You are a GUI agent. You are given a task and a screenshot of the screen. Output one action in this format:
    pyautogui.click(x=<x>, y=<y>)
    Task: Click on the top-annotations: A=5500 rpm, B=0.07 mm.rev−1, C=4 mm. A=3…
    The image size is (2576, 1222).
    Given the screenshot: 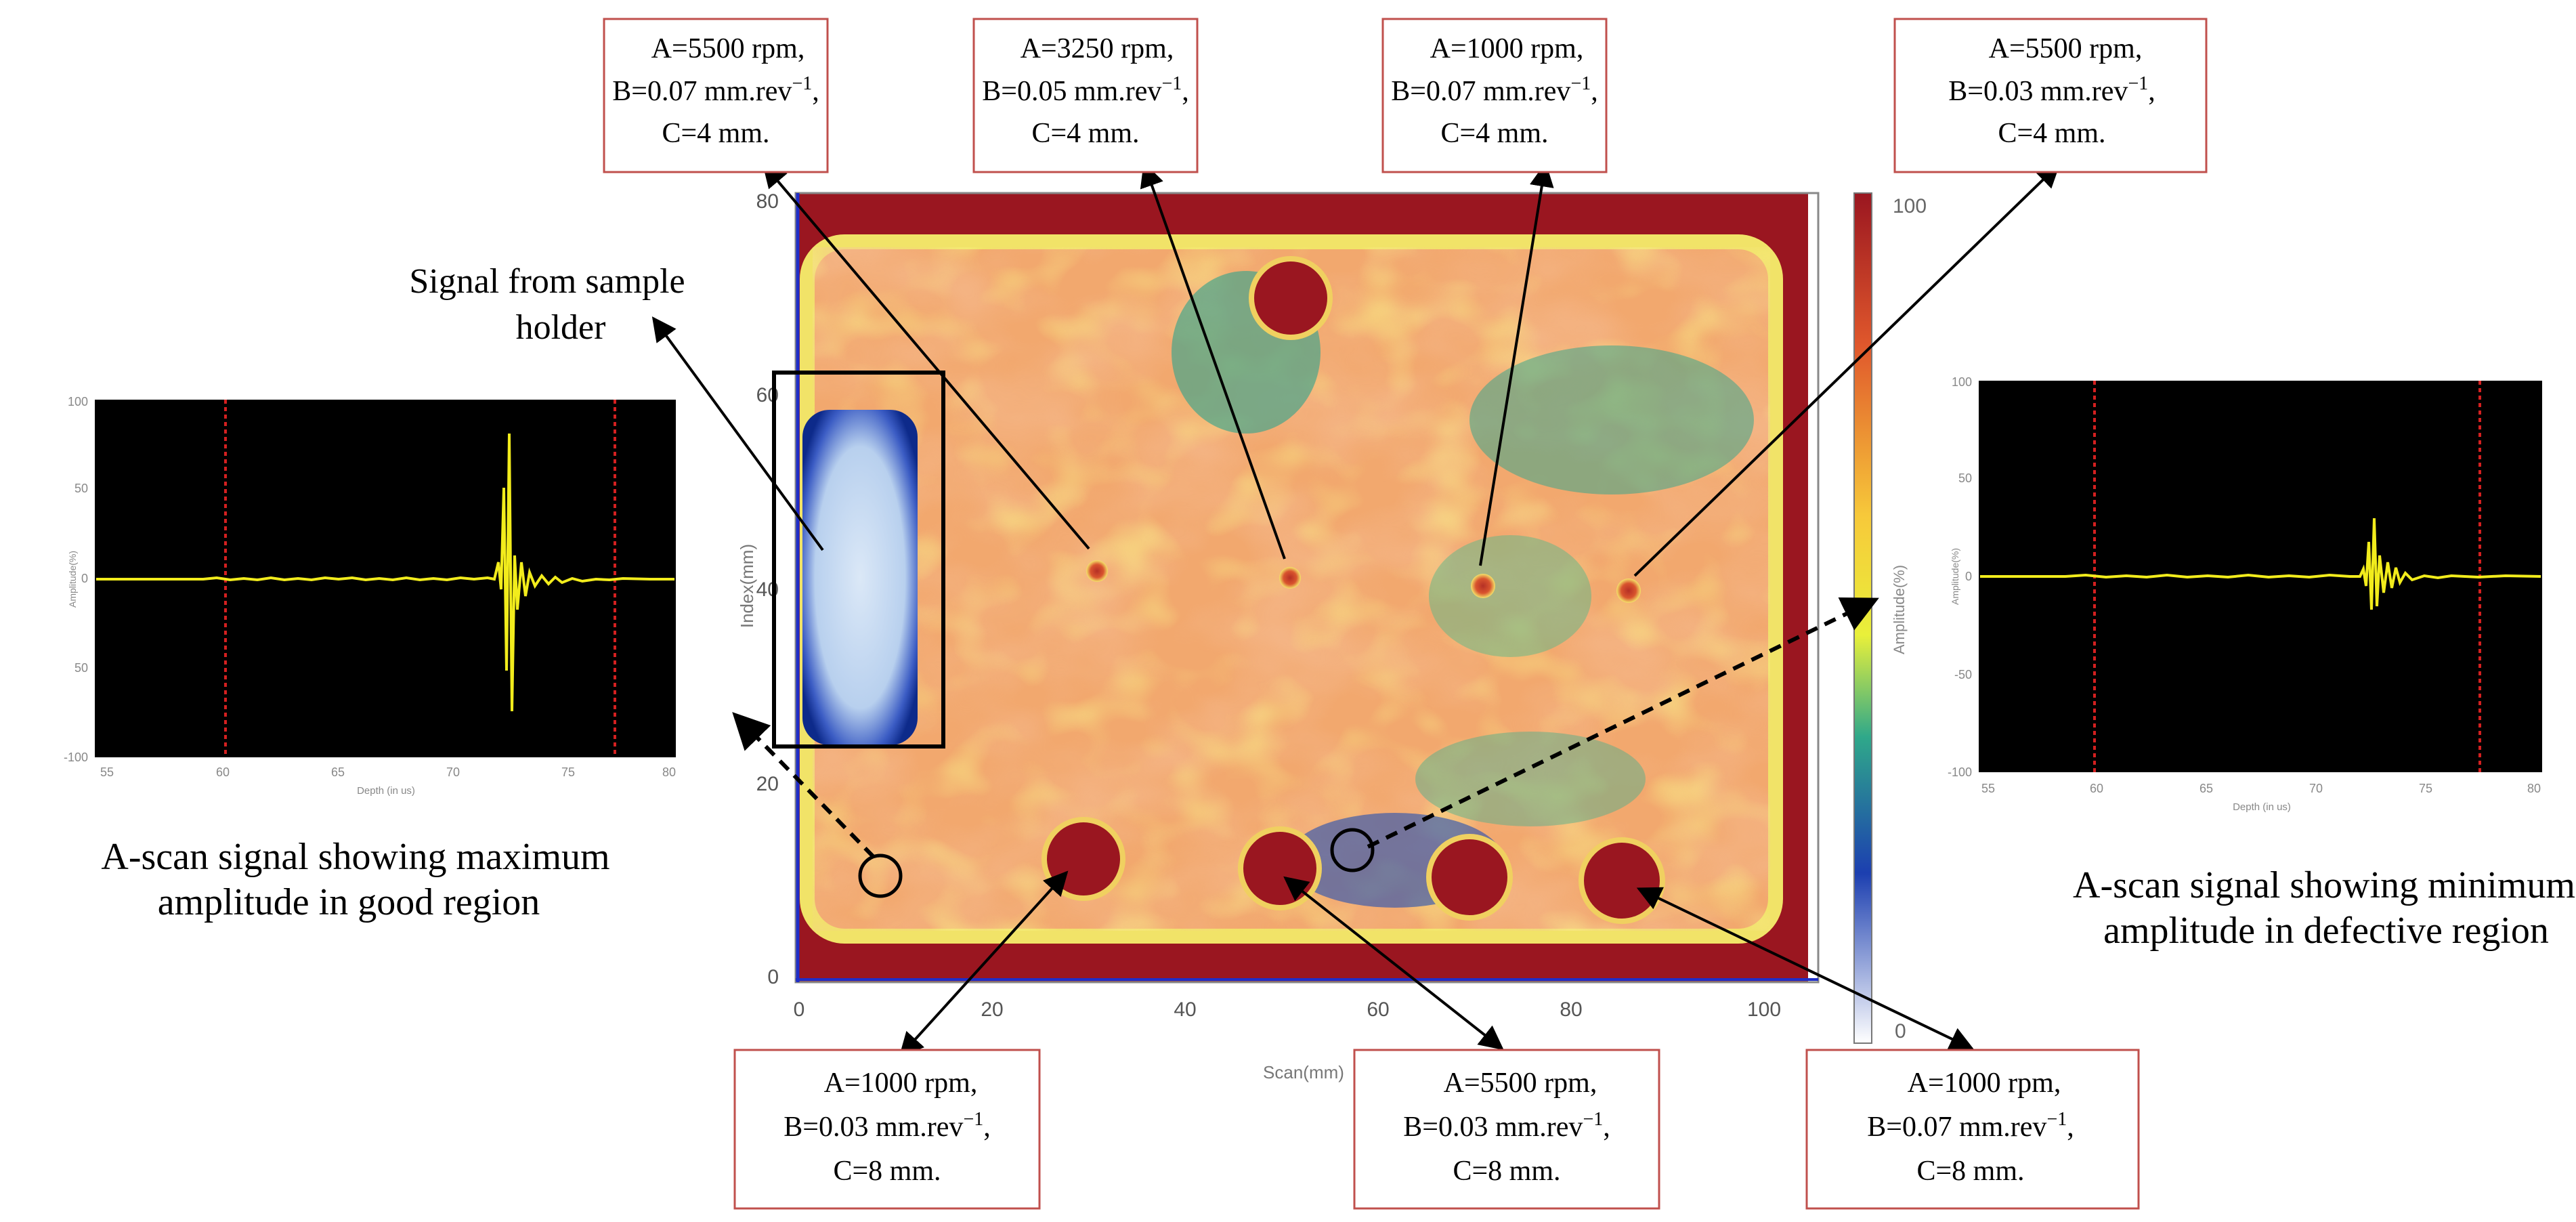 What is the action you would take?
    pyautogui.click(x=1405, y=95)
    